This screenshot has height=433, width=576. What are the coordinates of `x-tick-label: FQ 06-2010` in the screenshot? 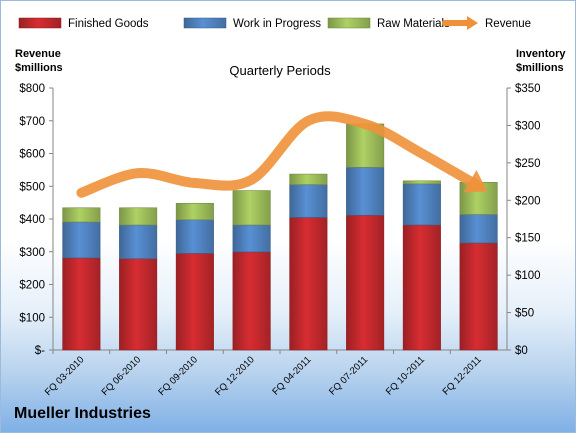 It's located at (122, 376).